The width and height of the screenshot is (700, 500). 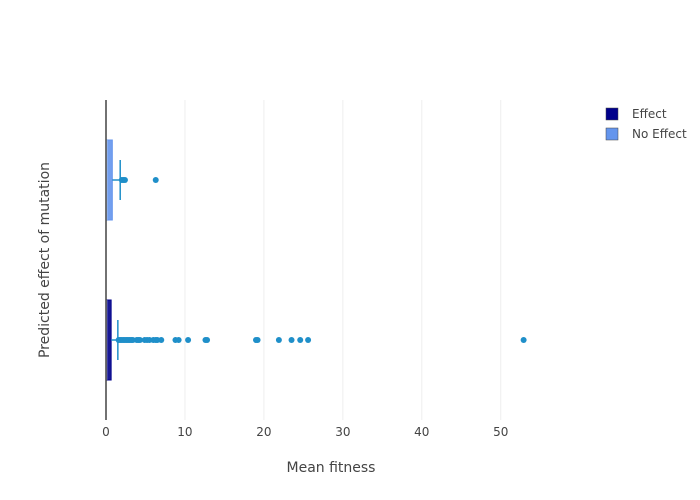 I want to click on legend-label-no-effect: No Effect, so click(x=659, y=134).